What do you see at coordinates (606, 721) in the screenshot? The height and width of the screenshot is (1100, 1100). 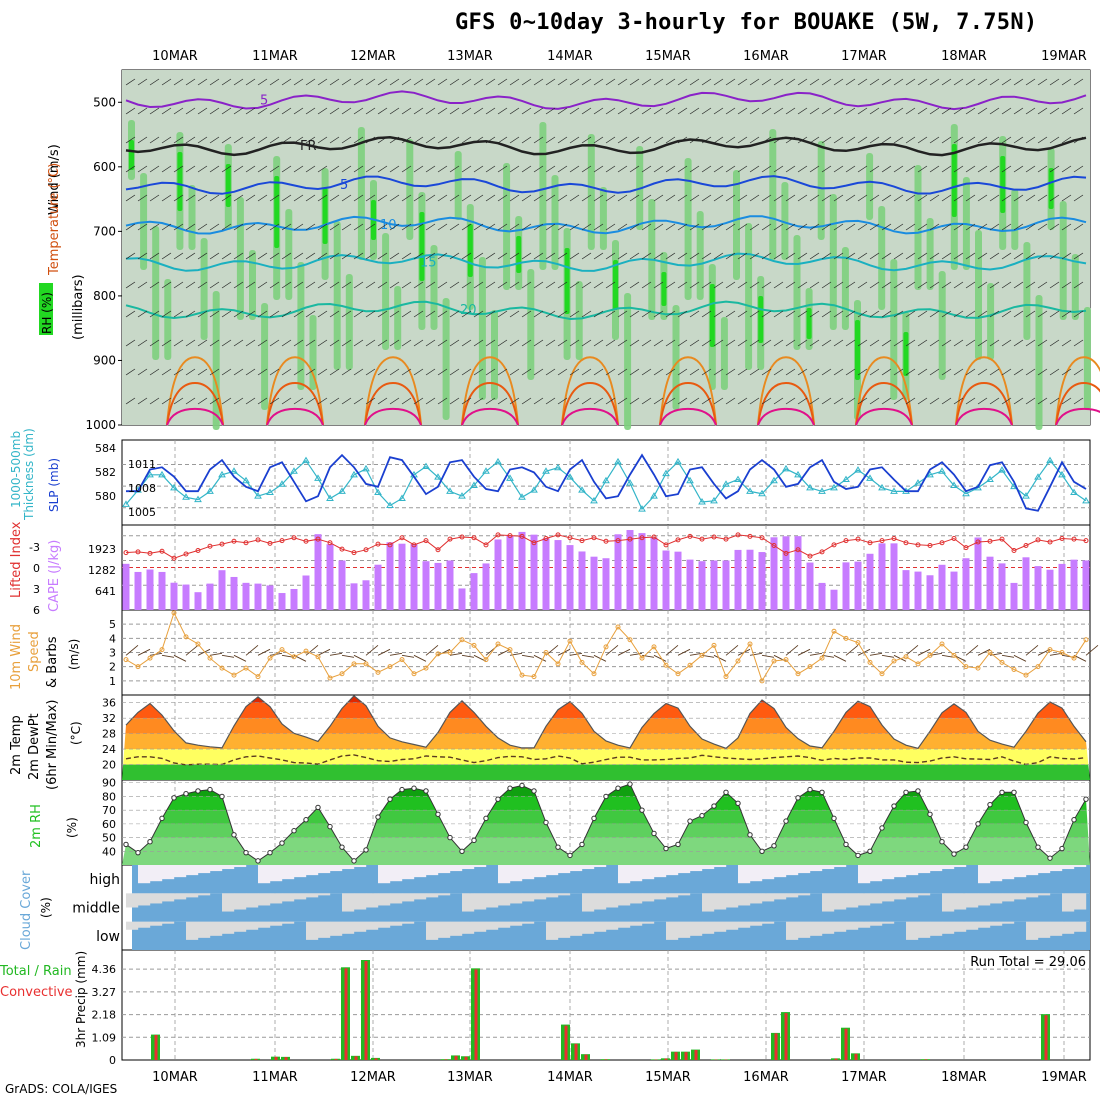 I see `temp-line` at bounding box center [606, 721].